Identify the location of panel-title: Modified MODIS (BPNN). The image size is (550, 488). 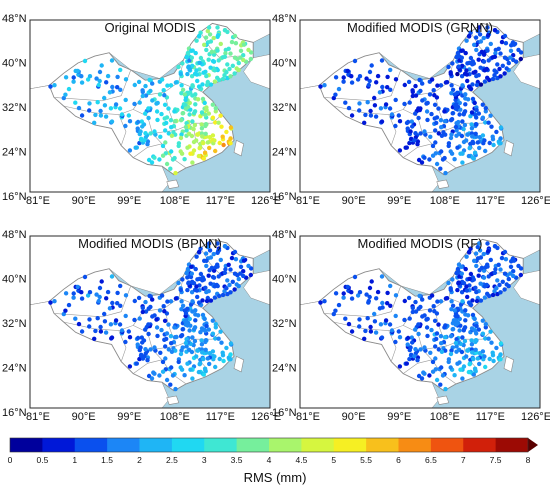
(150, 243).